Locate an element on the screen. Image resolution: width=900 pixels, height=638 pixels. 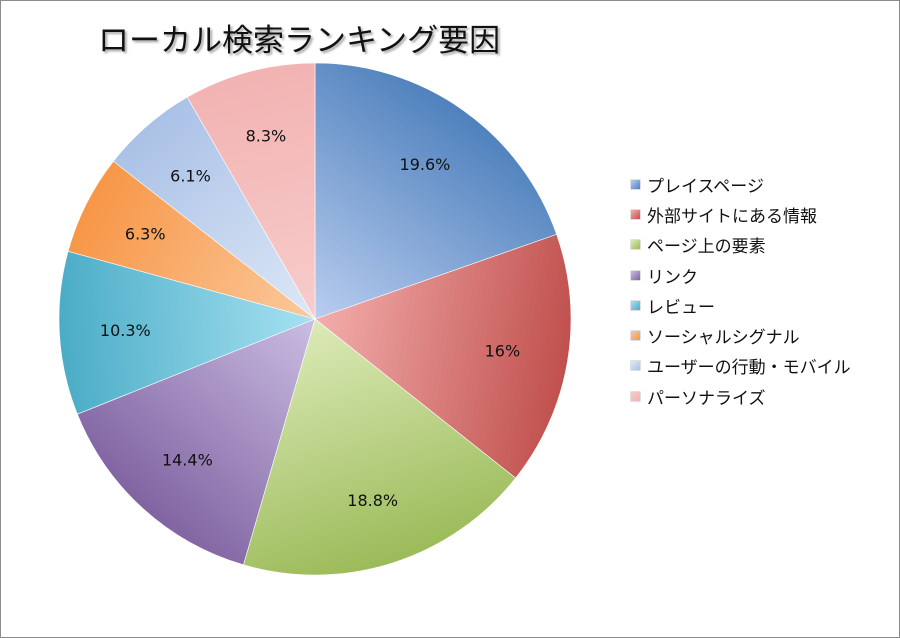
legend-item: ソーシャルシグナル is located at coordinates (741, 335).